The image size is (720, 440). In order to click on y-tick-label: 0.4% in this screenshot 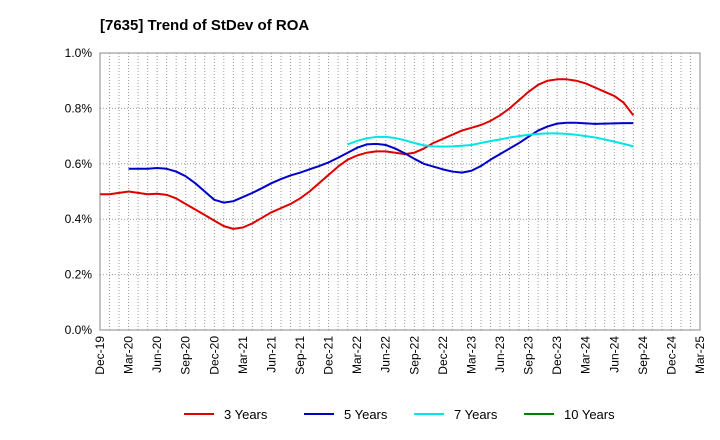, I will do `click(79, 219)`.